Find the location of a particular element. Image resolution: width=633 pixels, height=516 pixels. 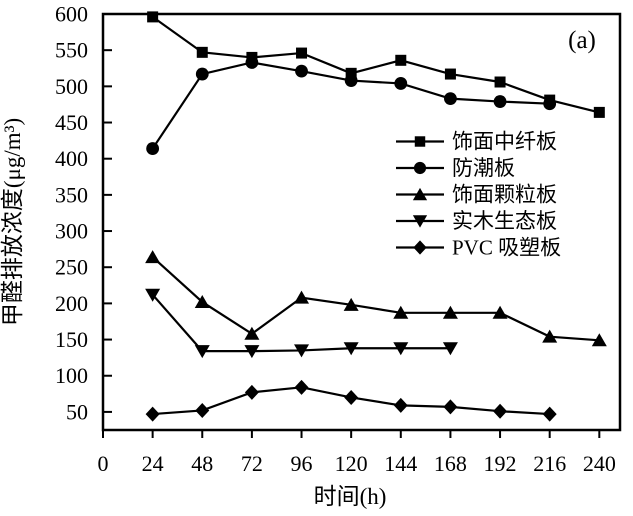

y-tick-label: 450 is located at coordinates (71, 122).